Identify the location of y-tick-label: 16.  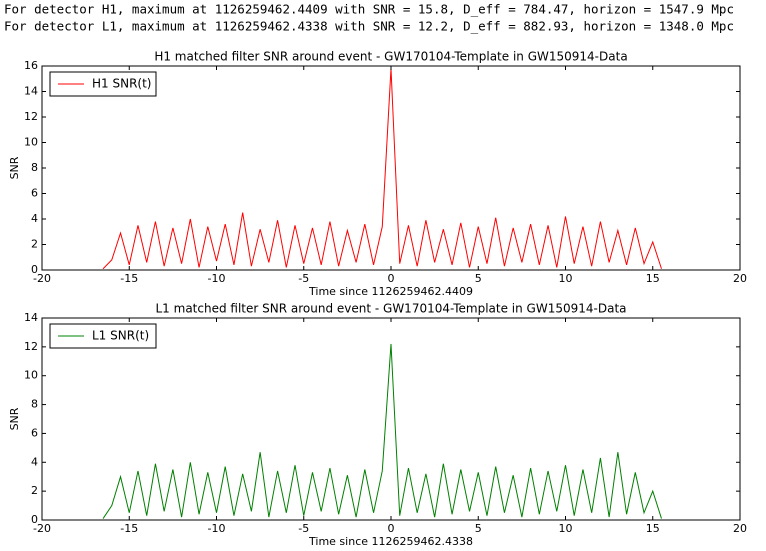
(31, 65).